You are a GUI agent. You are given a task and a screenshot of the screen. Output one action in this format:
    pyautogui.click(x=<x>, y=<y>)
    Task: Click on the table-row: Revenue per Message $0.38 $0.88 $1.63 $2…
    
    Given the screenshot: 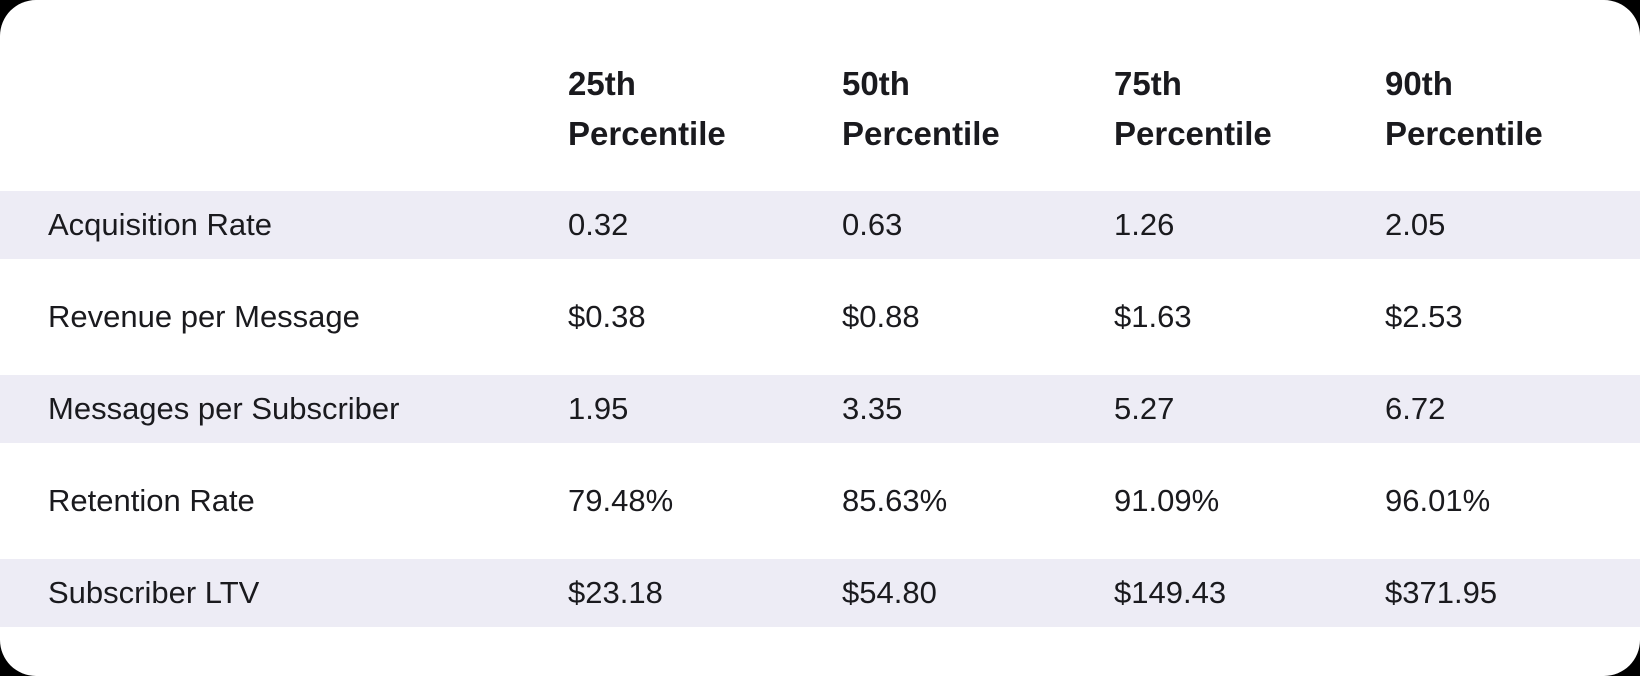 What is the action you would take?
    pyautogui.click(x=820, y=317)
    